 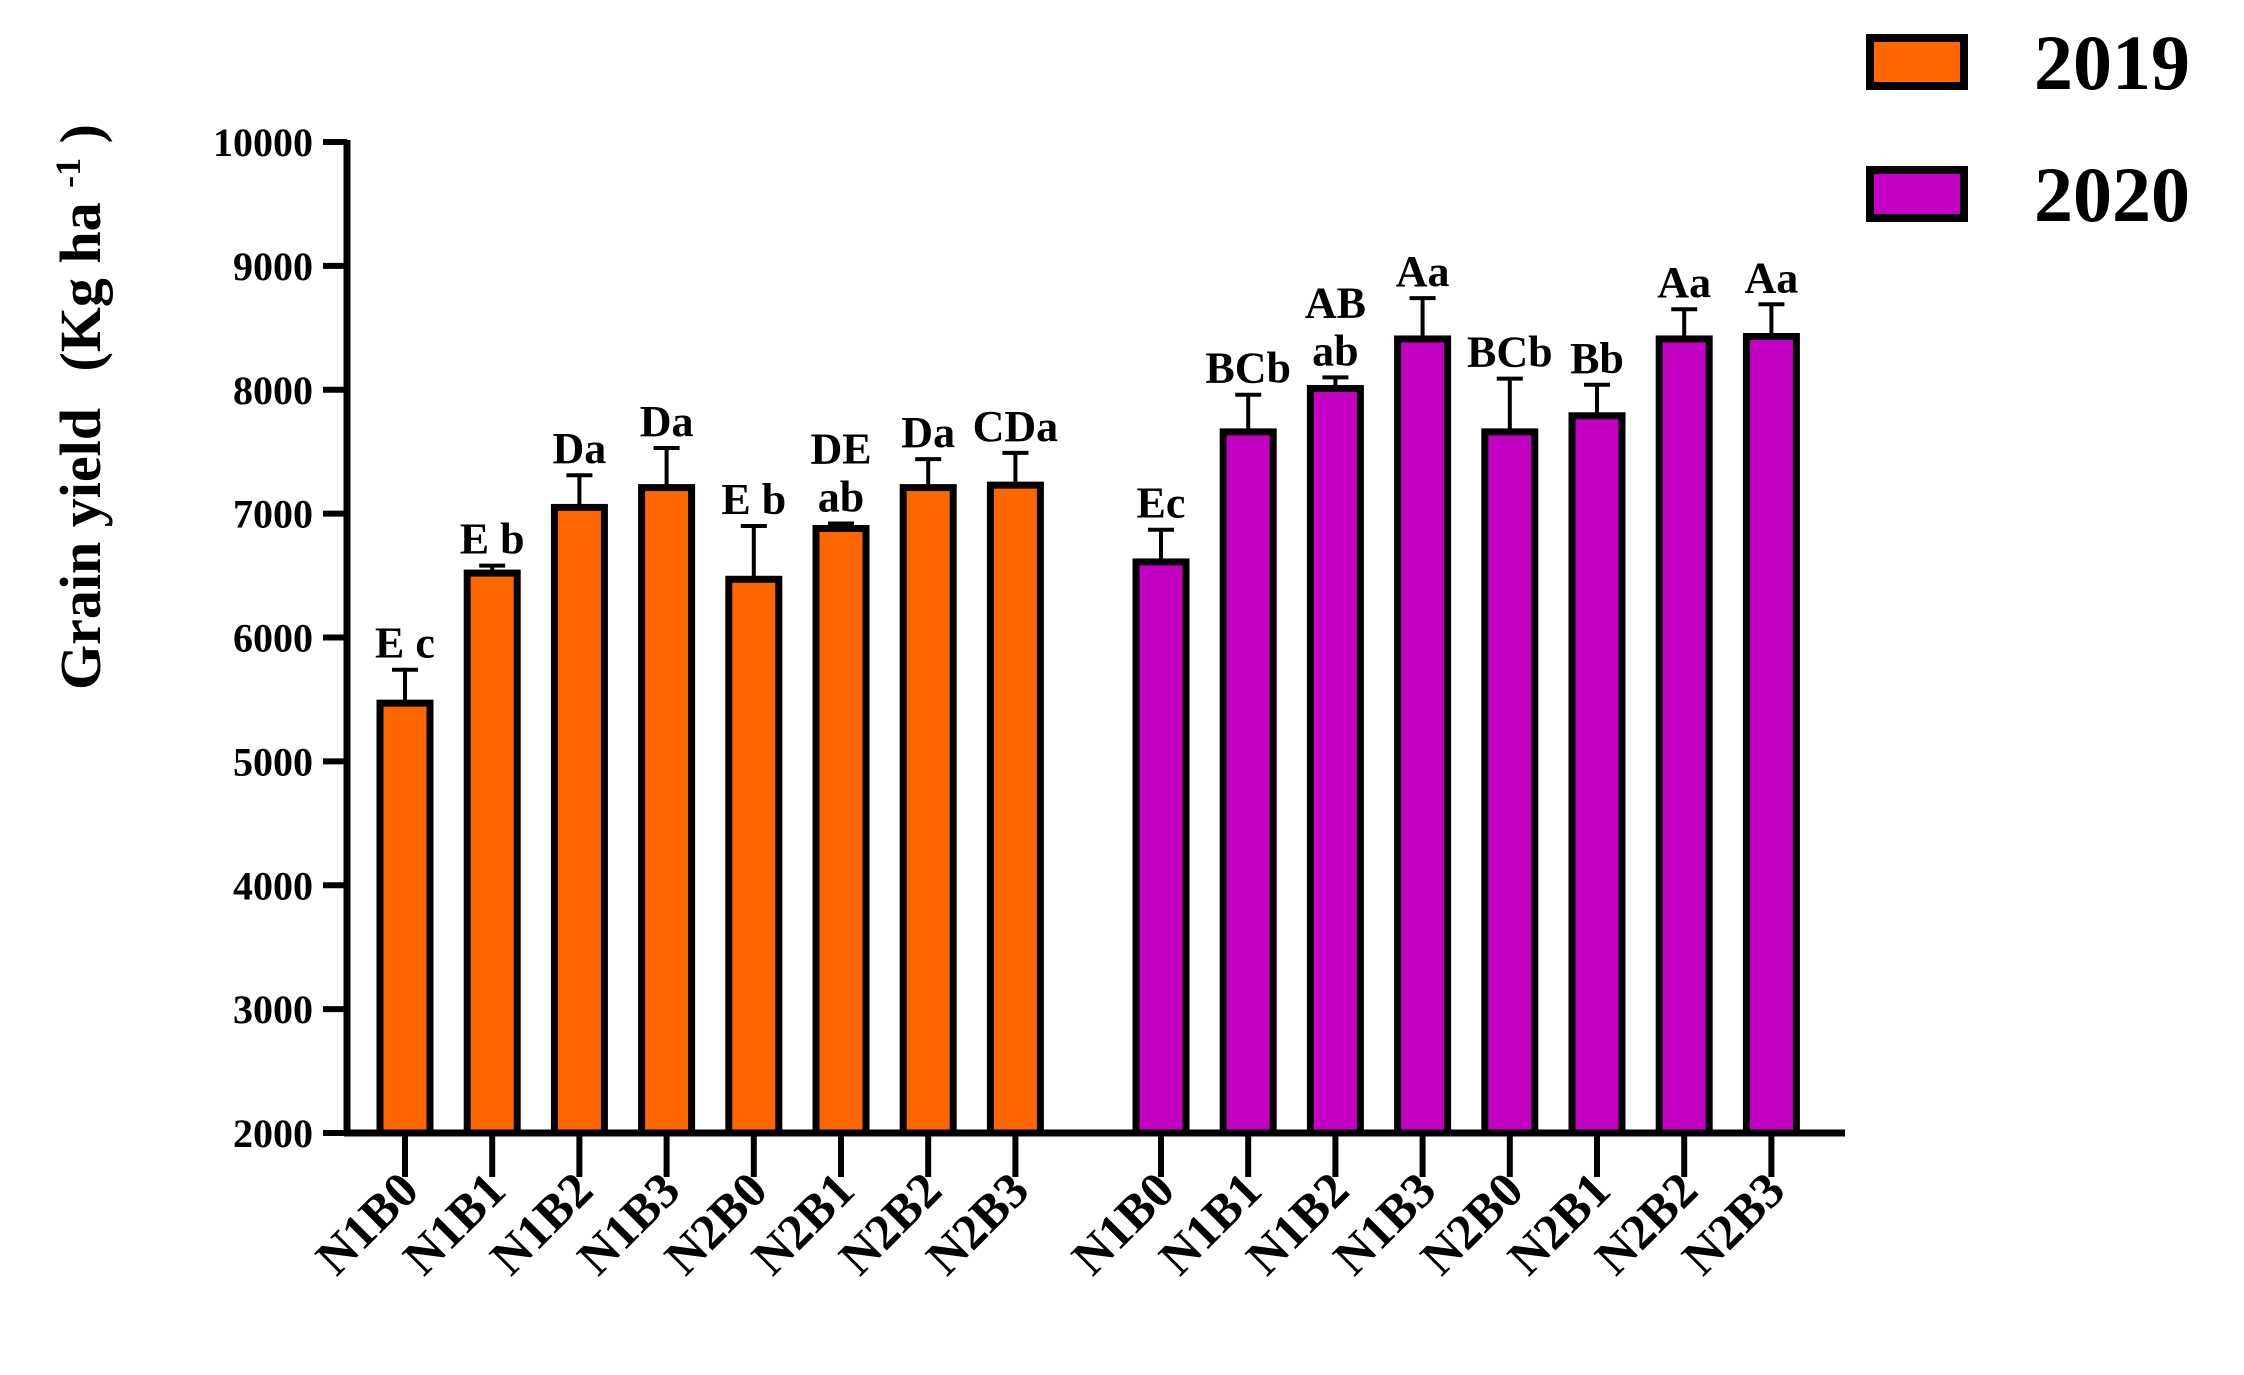 I want to click on bar-2019-N1B2, so click(x=579, y=820).